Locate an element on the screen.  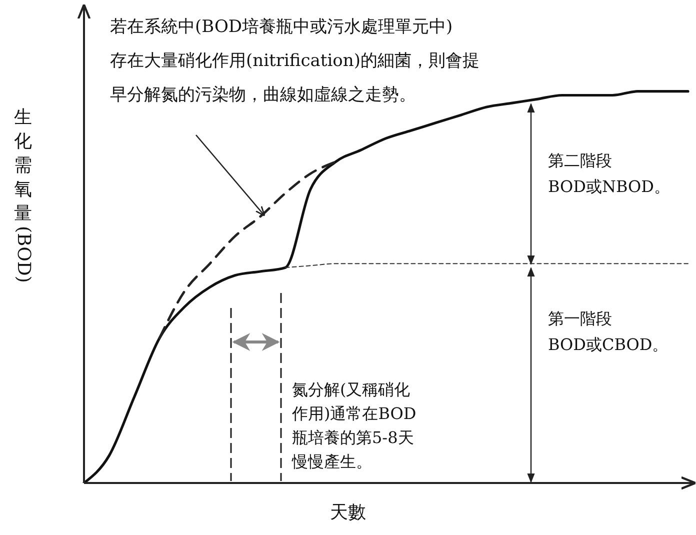
x-axis-title: 天數 is located at coordinates (348, 512).